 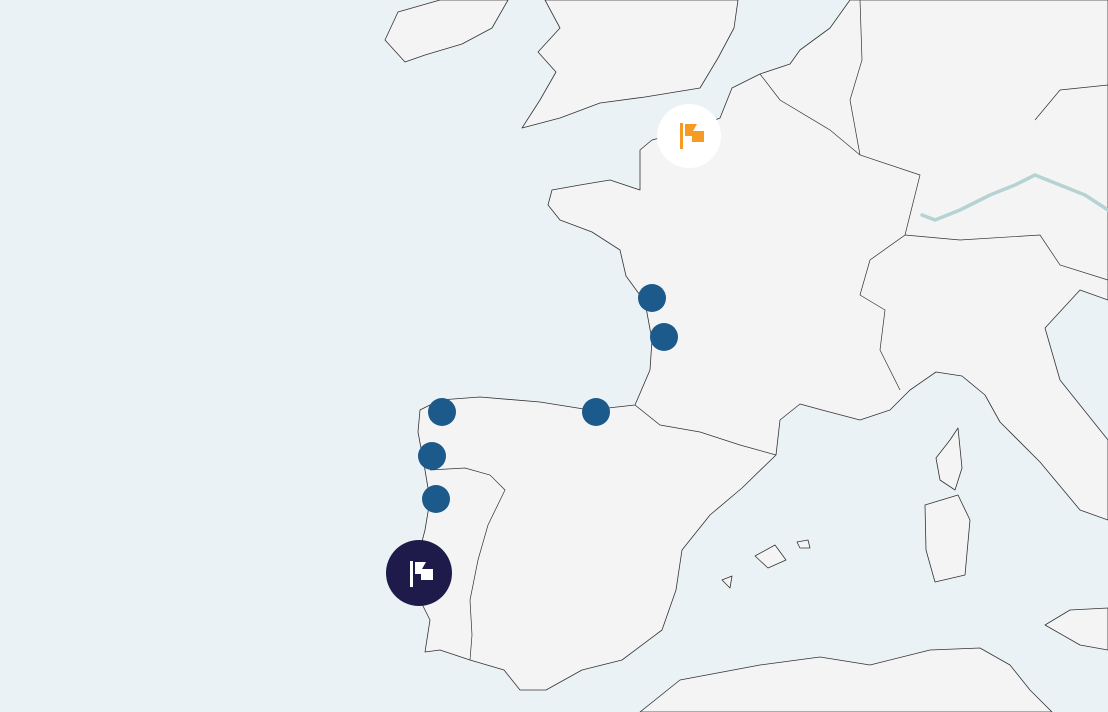 I want to click on ireland, so click(x=446, y=31).